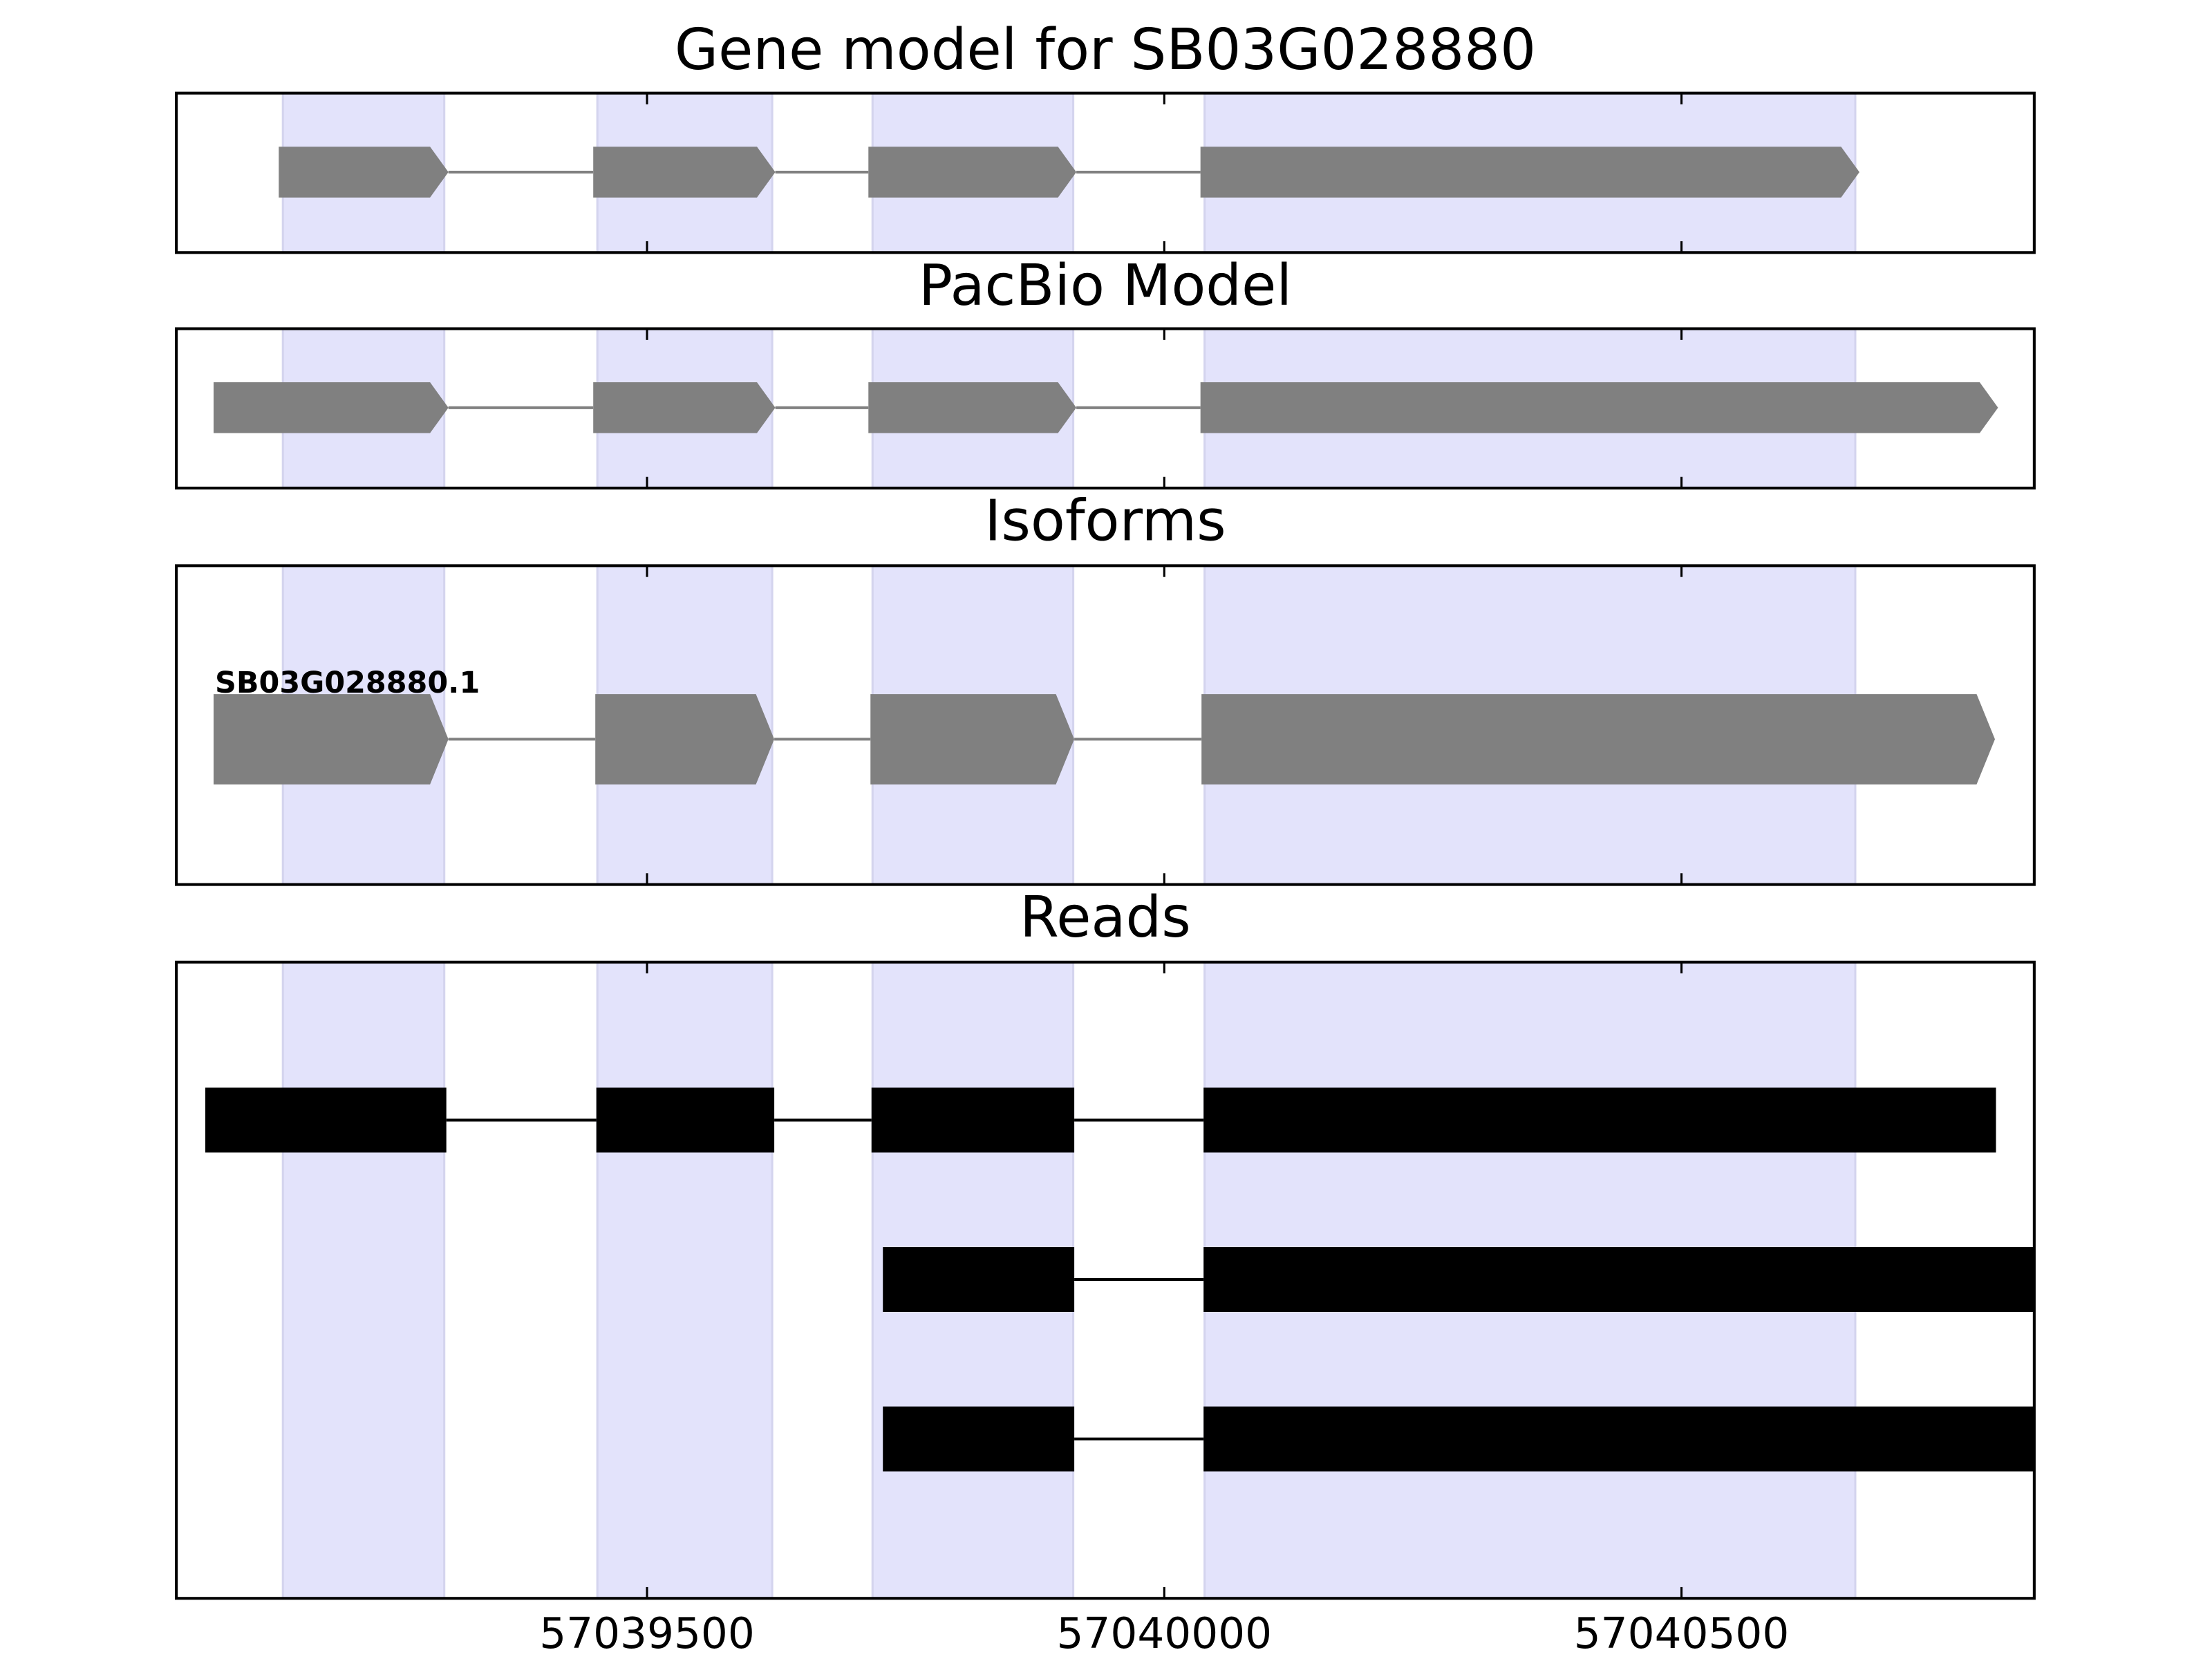 The image size is (2212, 1659). Describe the element at coordinates (1105, 286) in the screenshot. I see `panel-title: PacBio Model` at that location.